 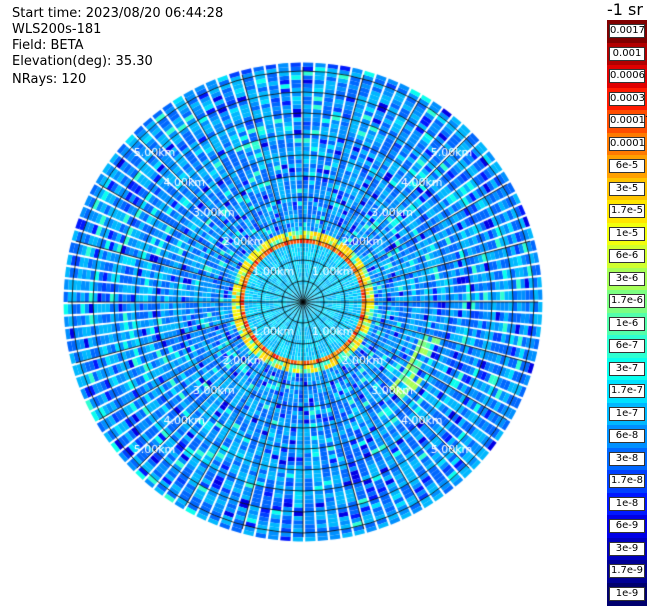 I want to click on colorbar-cell: 6e-8, so click(x=627, y=436).